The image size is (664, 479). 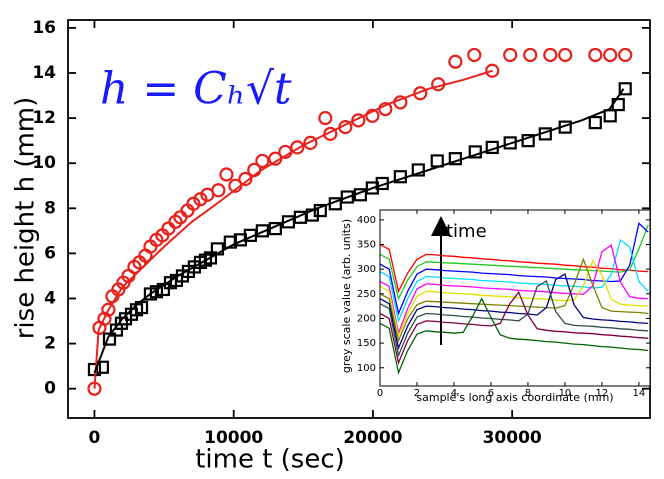 I want to click on annotation: h = Cₕ√t, so click(x=196, y=89).